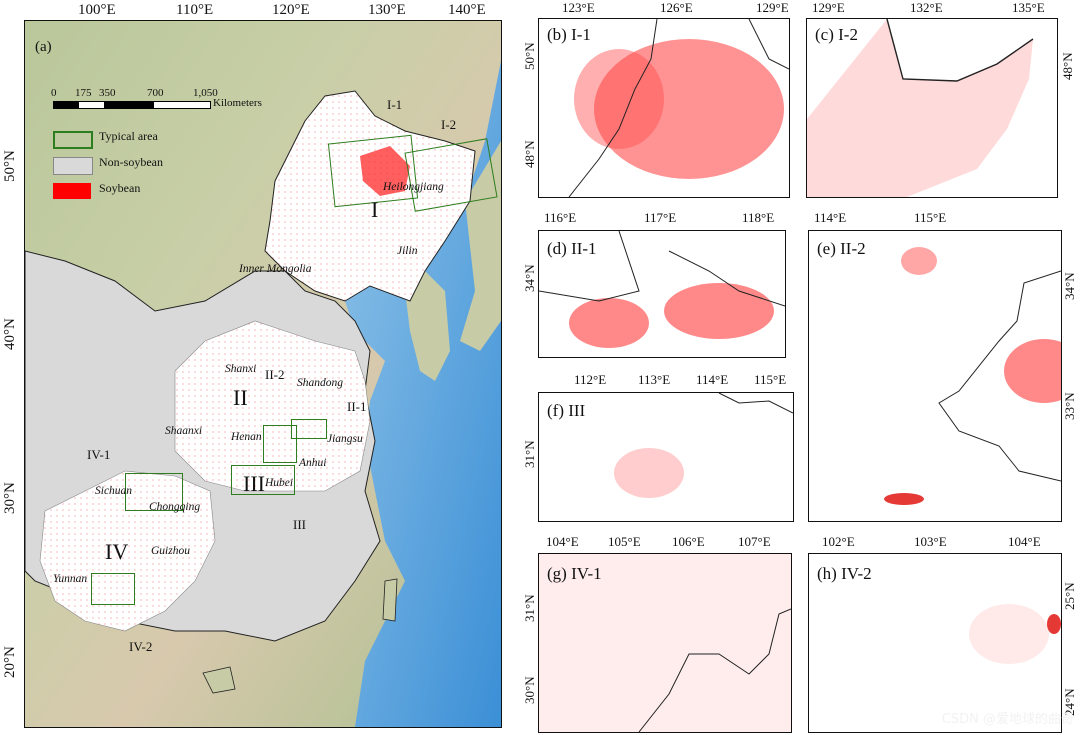 Image resolution: width=1080 pixels, height=735 pixels. I want to click on province-label: Sichuan, so click(114, 491).